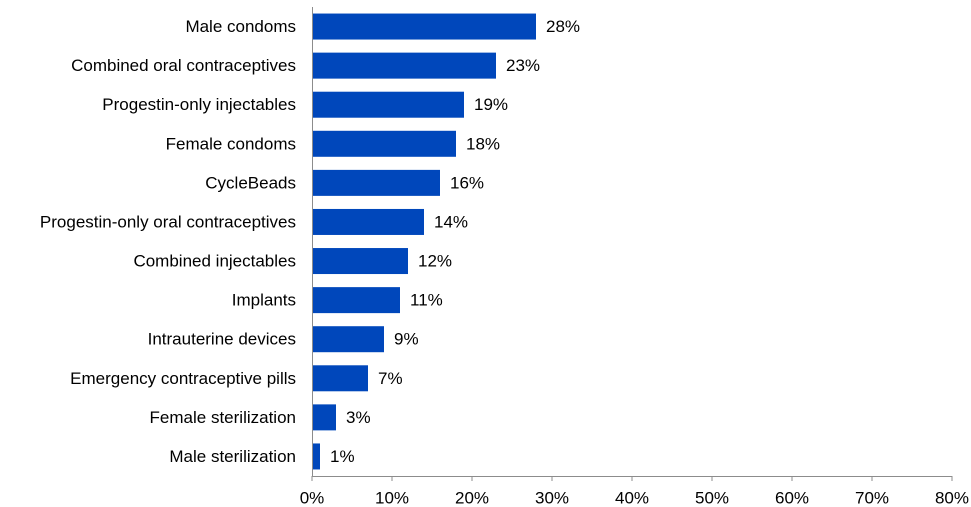 The width and height of the screenshot is (971, 507). What do you see at coordinates (491, 104) in the screenshot?
I see `value-label: 19%` at bounding box center [491, 104].